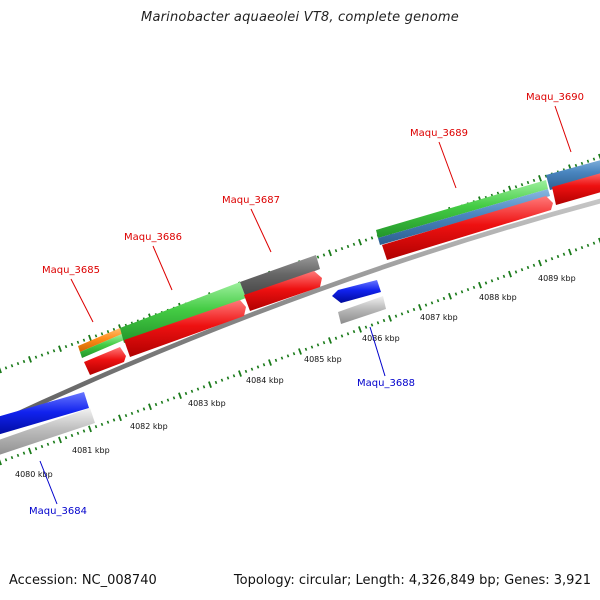  I want to click on gene-label-maqu-3686: Maqu_3686, so click(153, 237).